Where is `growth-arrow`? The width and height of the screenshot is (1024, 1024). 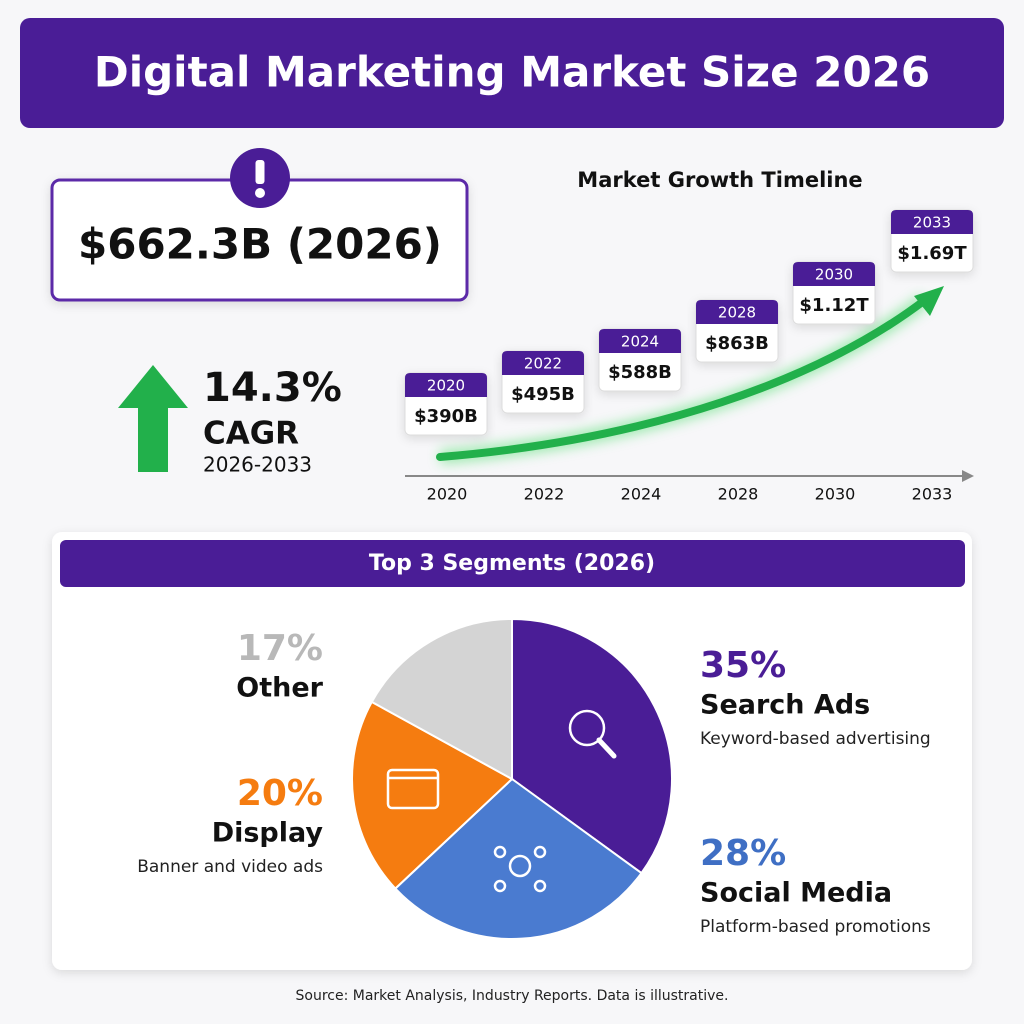
growth-arrow is located at coordinates (682, 378).